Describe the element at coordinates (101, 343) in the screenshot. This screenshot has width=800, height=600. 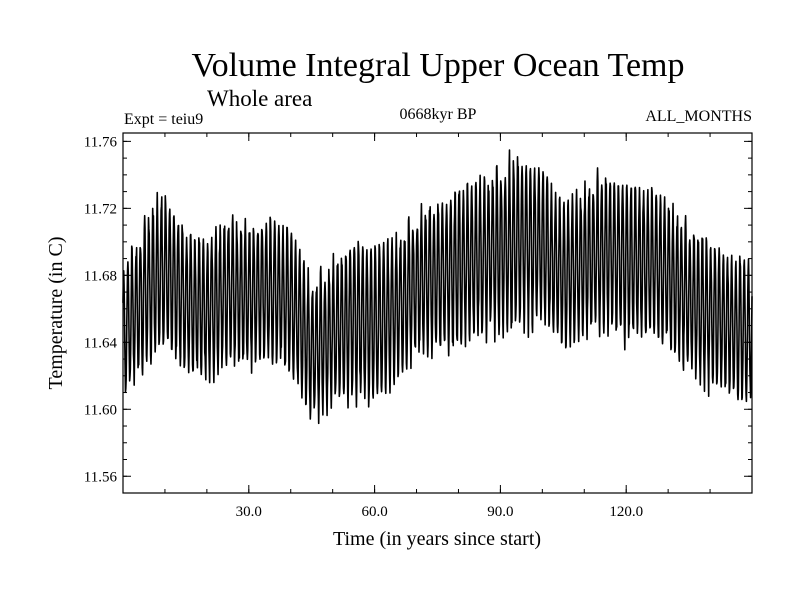
I see `y-tick-label: 11.64` at that location.